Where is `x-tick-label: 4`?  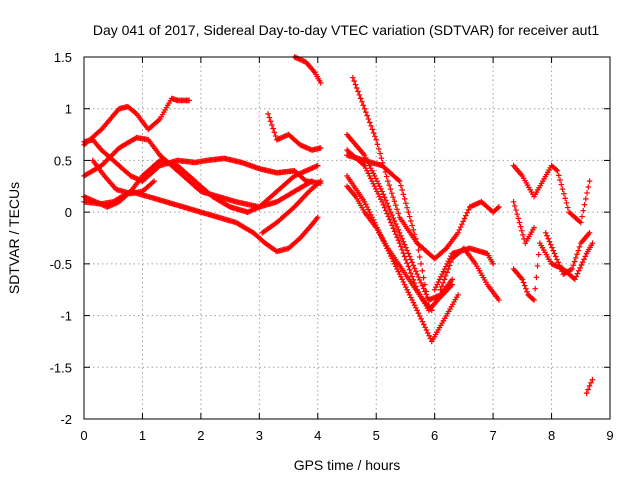 x-tick-label: 4 is located at coordinates (317, 435).